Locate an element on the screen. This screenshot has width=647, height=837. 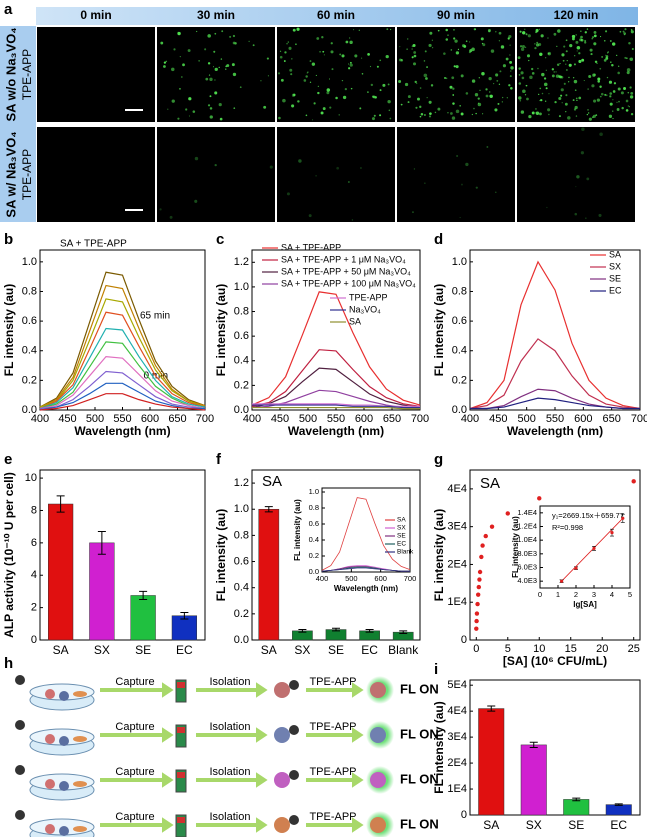
x-tick-label: EC is located at coordinates (184, 650).